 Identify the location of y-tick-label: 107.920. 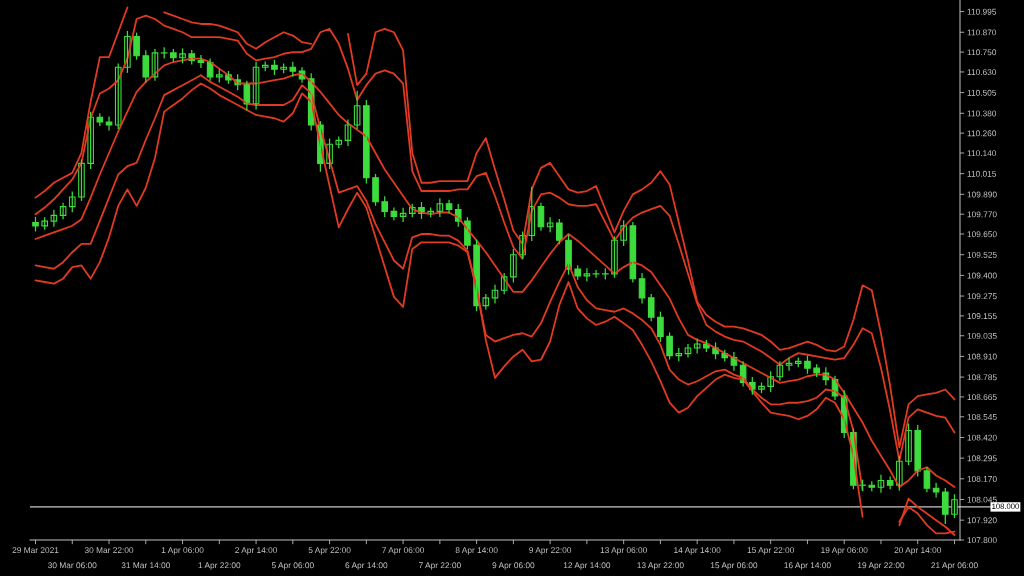
(982, 520).